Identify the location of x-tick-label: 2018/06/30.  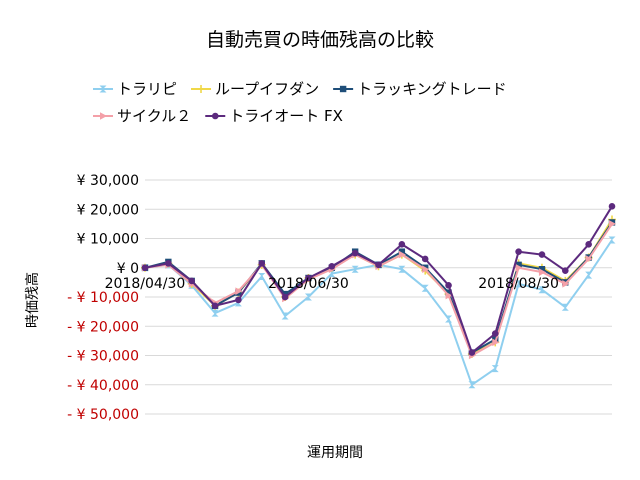
(308, 284).